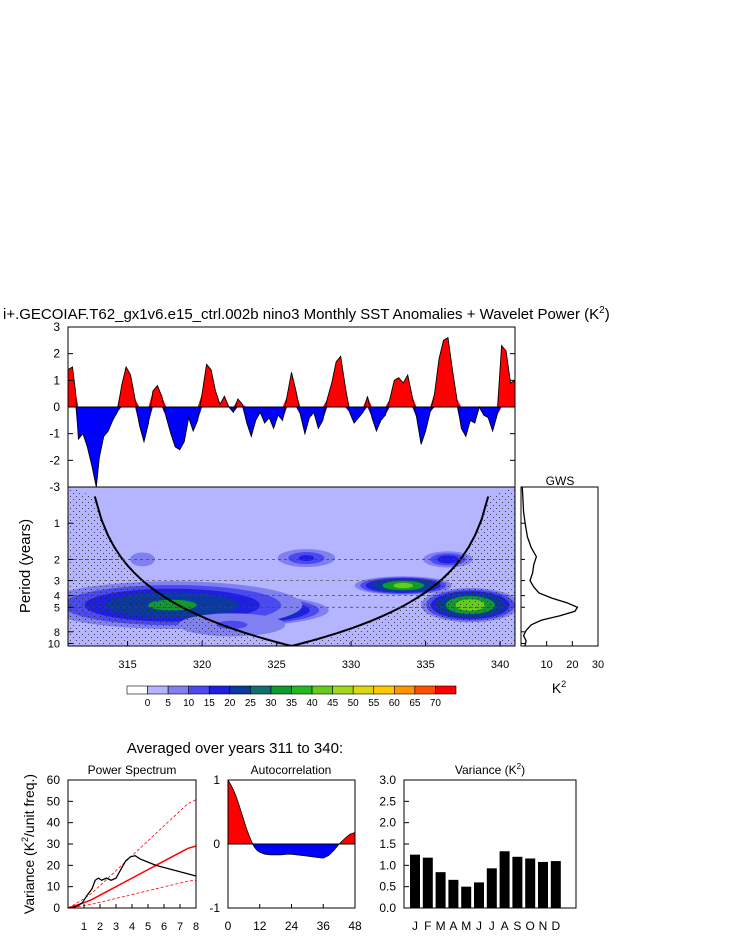 The image size is (733, 950). Describe the element at coordinates (276, 665) in the screenshot. I see `xtick-label: 325` at that location.